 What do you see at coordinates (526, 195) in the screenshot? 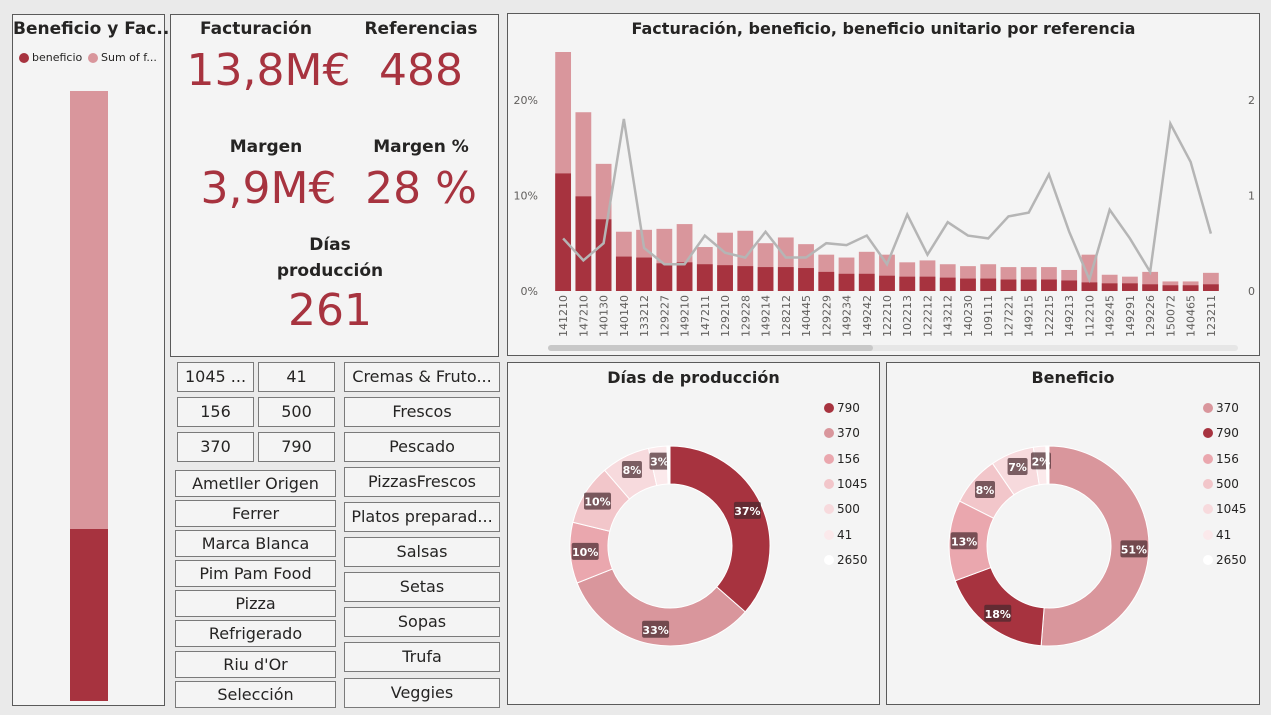
I see `y-left-tick: 10%` at bounding box center [526, 195].